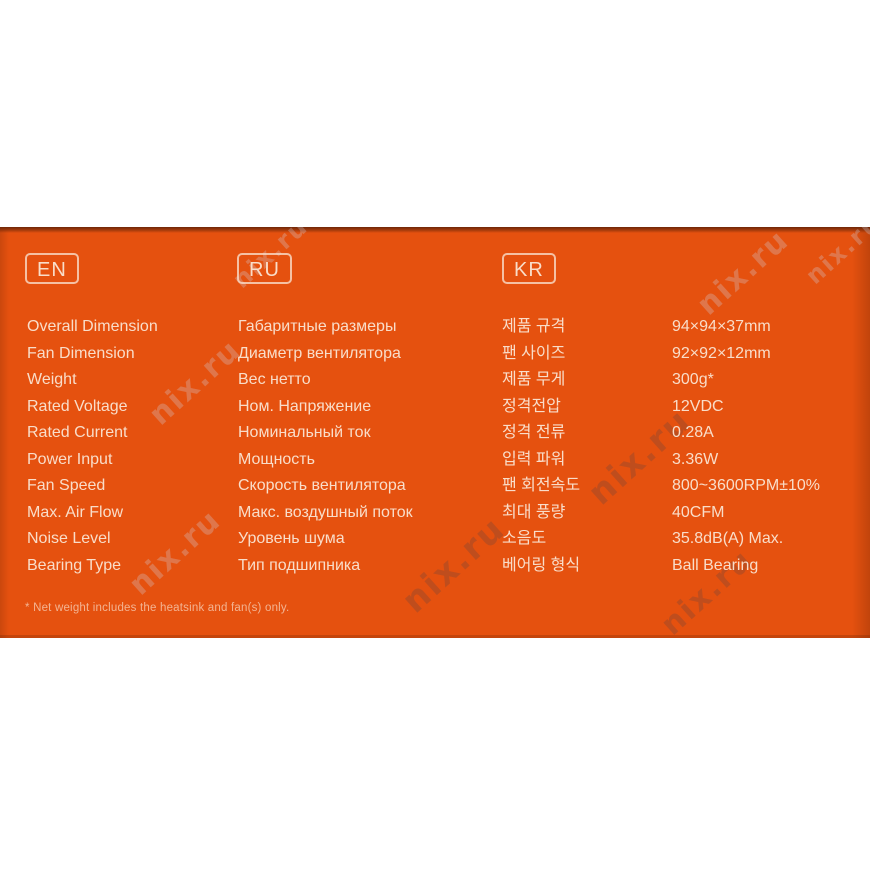 This screenshot has height=870, width=870. Describe the element at coordinates (698, 512) in the screenshot. I see `spec-value: 40CFM` at that location.